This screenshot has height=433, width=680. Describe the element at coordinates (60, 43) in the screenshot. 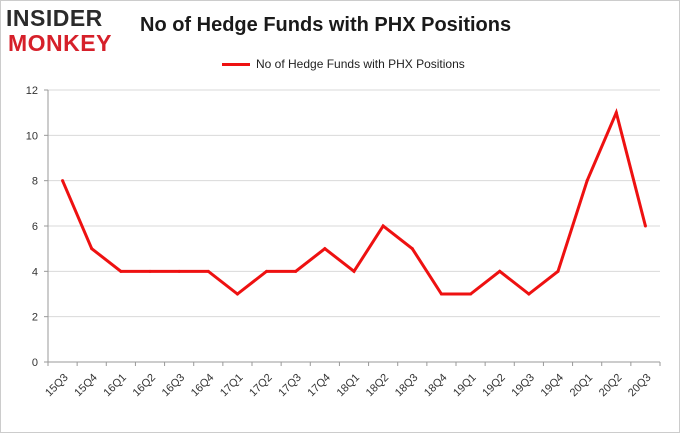

I see `logo-text-monkey: MONKEY` at that location.